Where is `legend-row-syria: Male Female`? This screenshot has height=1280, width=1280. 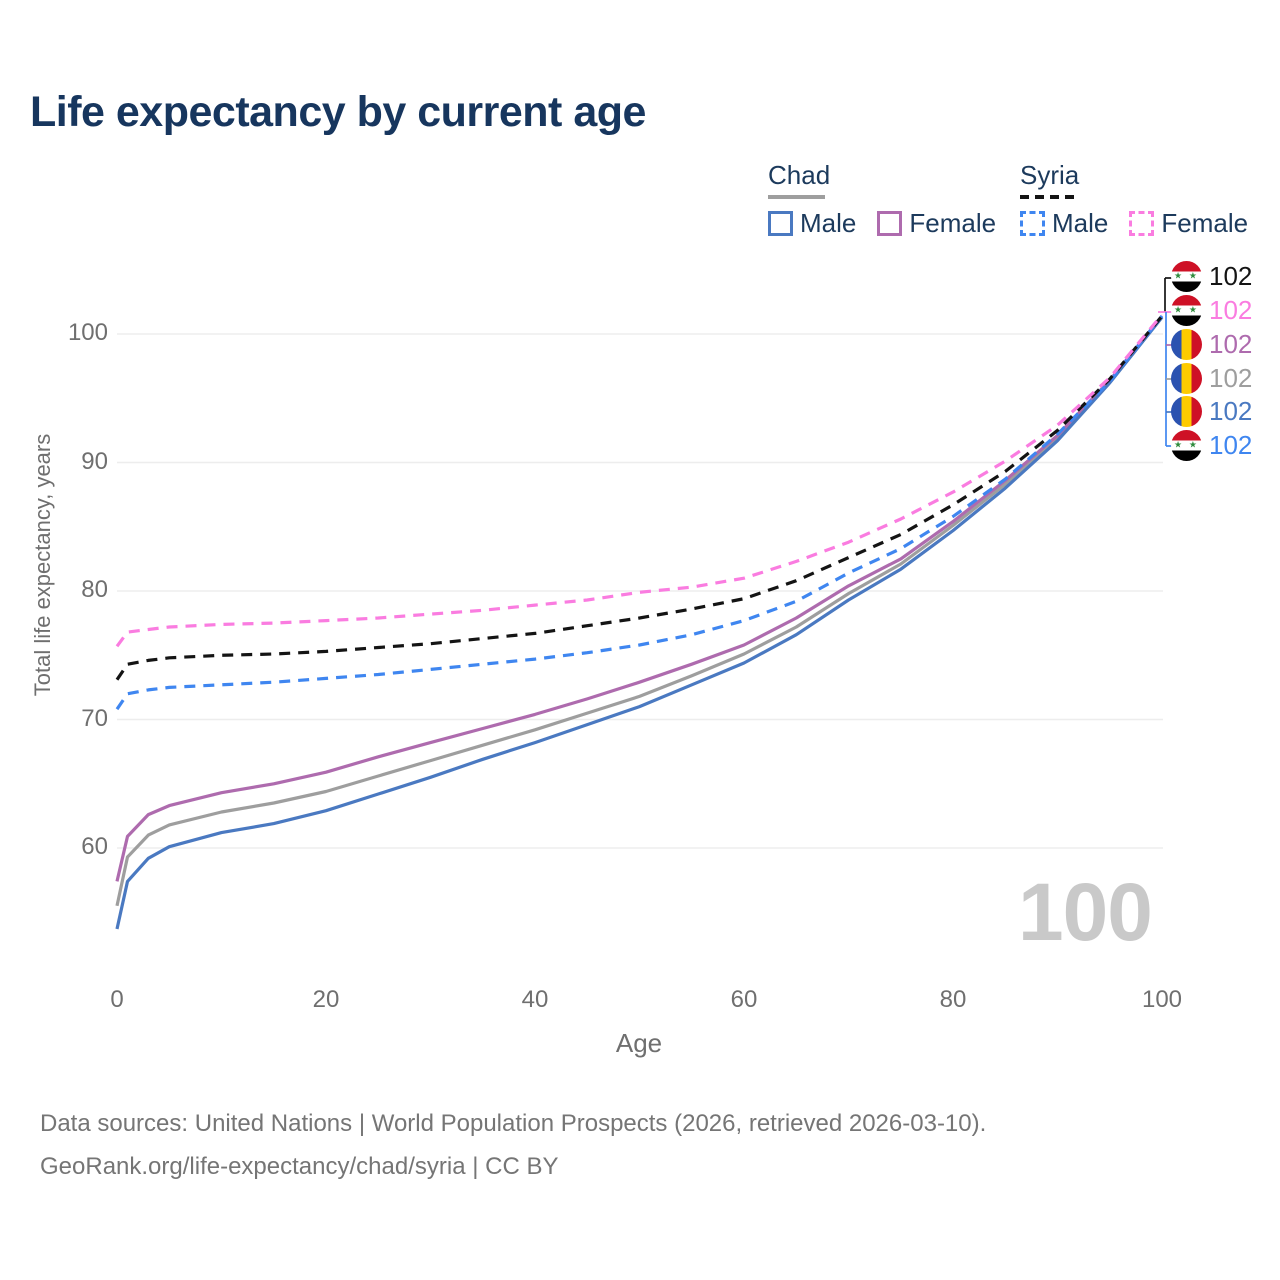 legend-row-syria: Male Female is located at coordinates (1144, 223).